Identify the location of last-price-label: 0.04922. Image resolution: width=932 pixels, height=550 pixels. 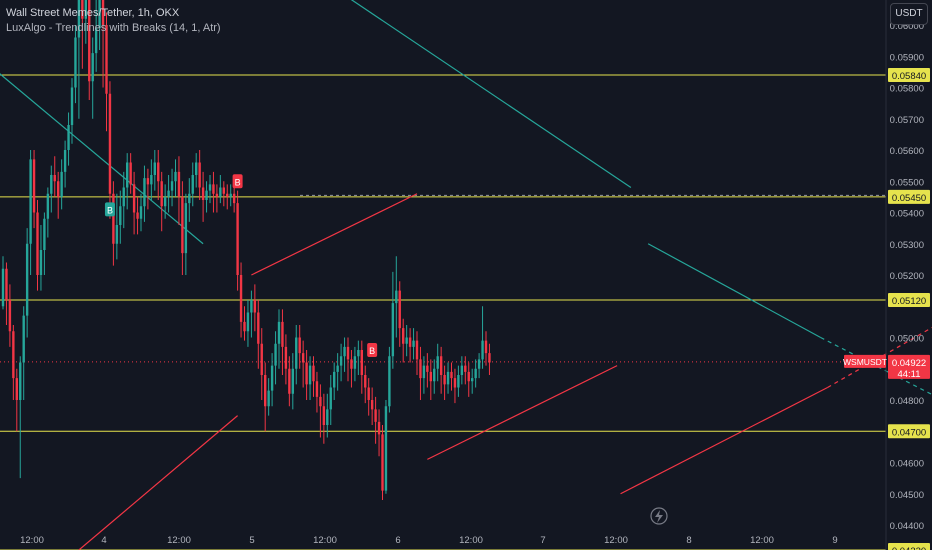
(909, 363).